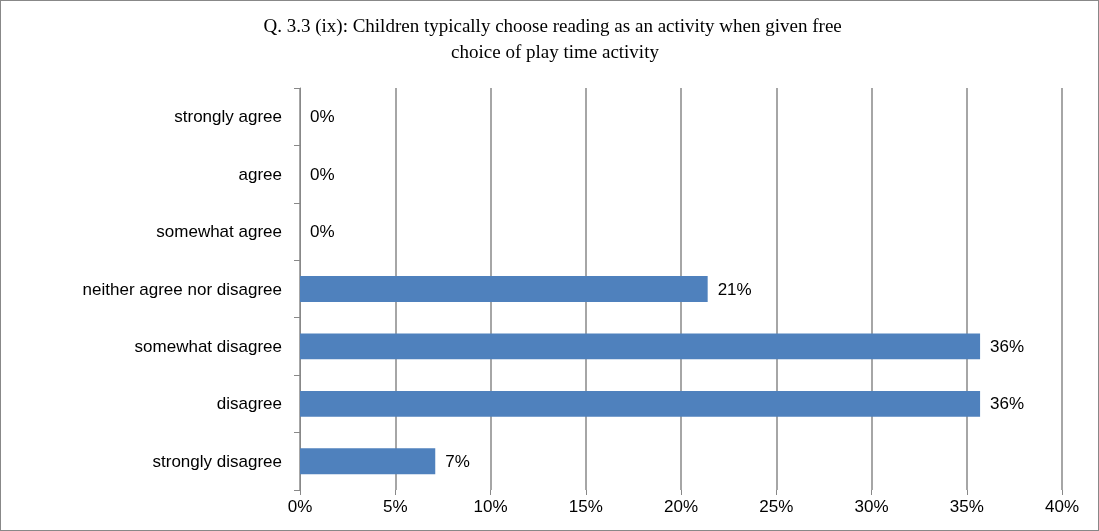 Image resolution: width=1099 pixels, height=531 pixels. Describe the element at coordinates (395, 506) in the screenshot. I see `x-tick-label: 5%` at that location.